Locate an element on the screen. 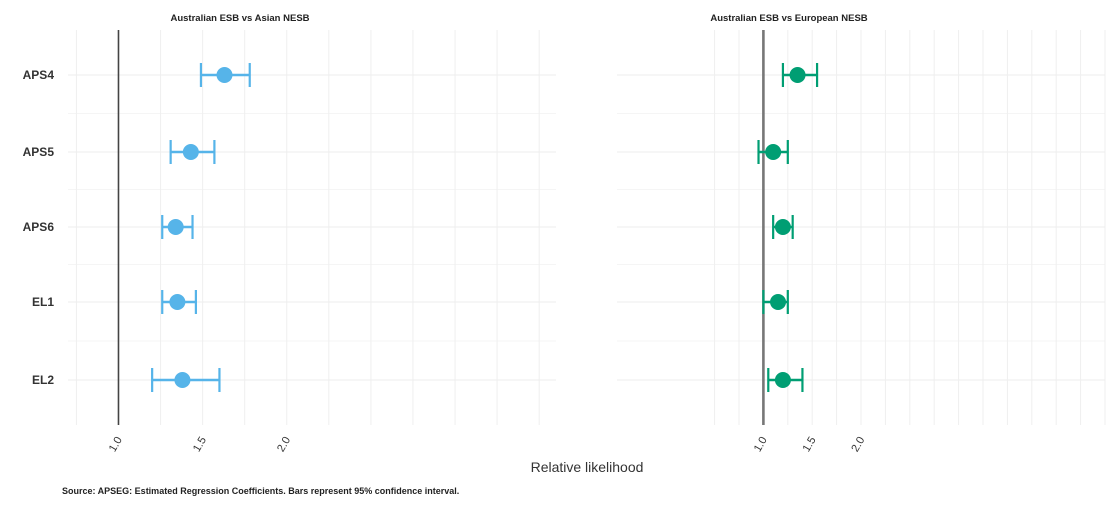  category-label: APS4 is located at coordinates (39, 75).